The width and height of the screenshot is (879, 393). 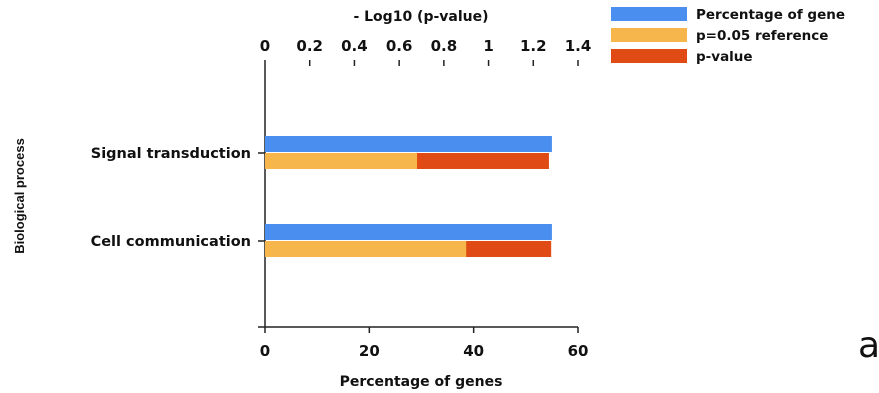 What do you see at coordinates (171, 154) in the screenshot?
I see `category-label: Signal transduction` at bounding box center [171, 154].